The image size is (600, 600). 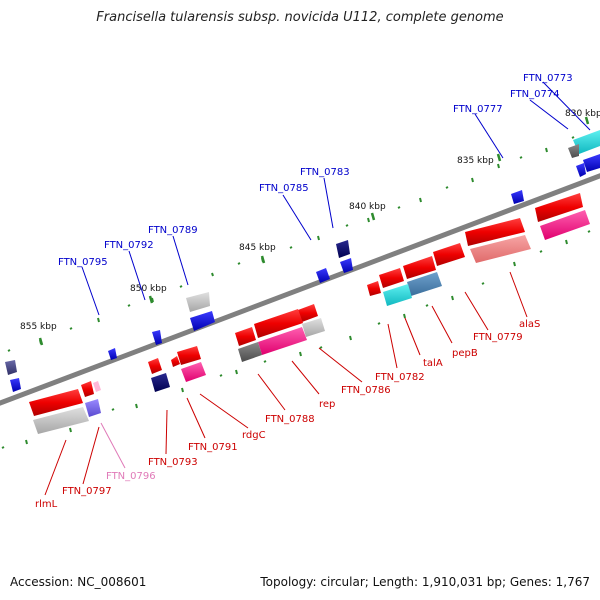 What do you see at coordinates (548, 78) in the screenshot?
I see `label-ftn0773: FTN_0773` at bounding box center [548, 78].